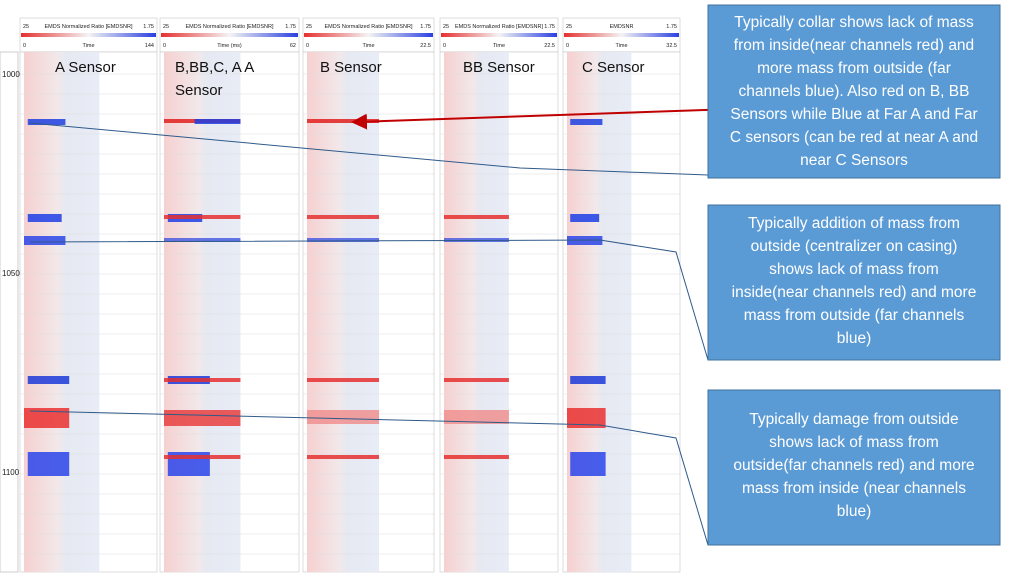 This screenshot has width=1024, height=576. What do you see at coordinates (622, 27) in the screenshot?
I see `track-title: EMDSNR` at bounding box center [622, 27].